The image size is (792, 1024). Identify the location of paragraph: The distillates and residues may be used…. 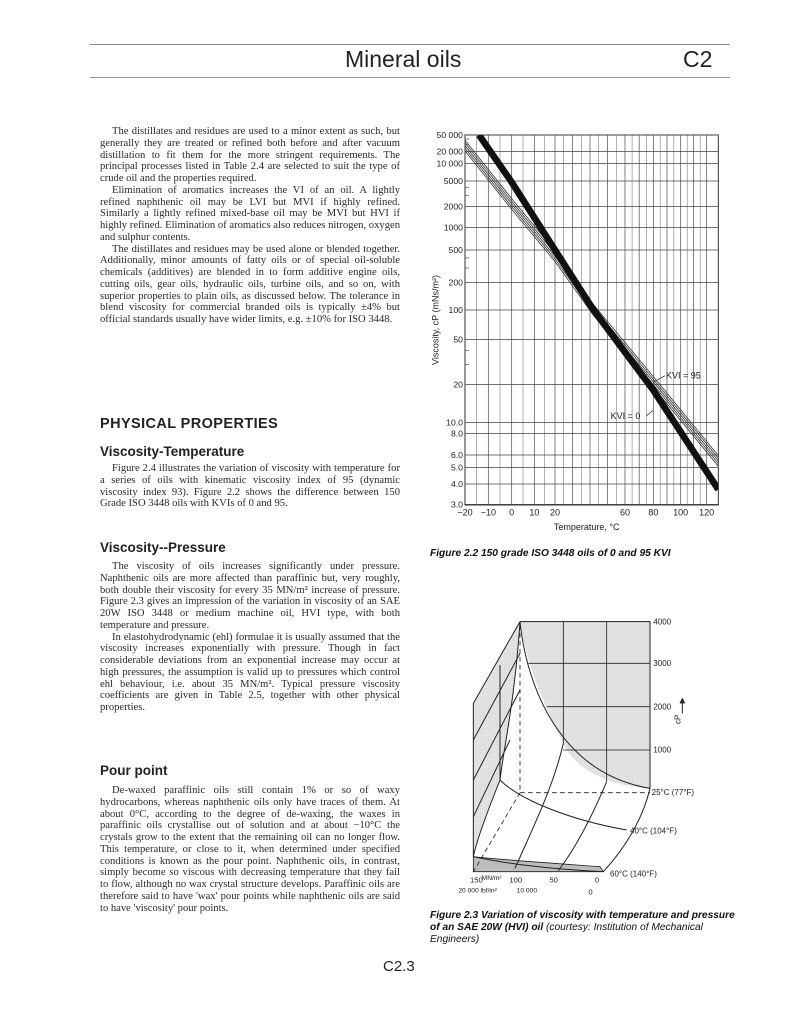
(250, 284).